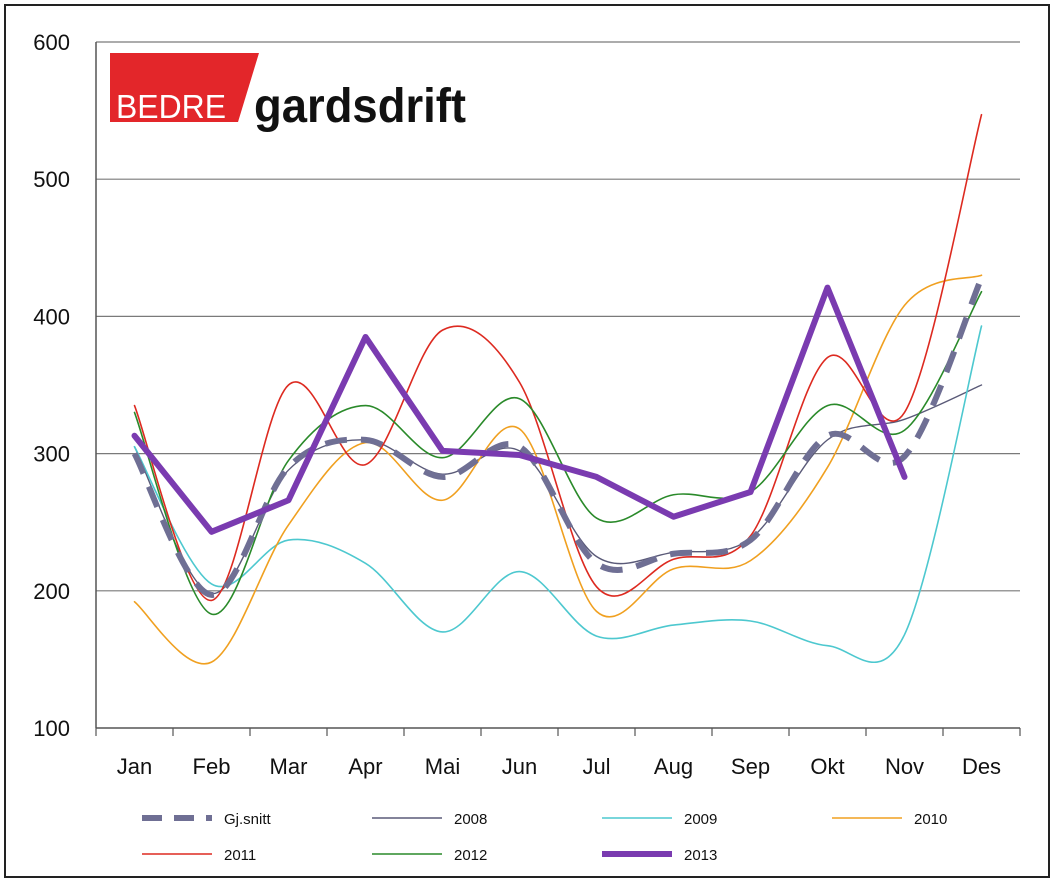 The width and height of the screenshot is (1058, 886). What do you see at coordinates (171, 106) in the screenshot?
I see `logo-text-bedre: BEDRE` at bounding box center [171, 106].